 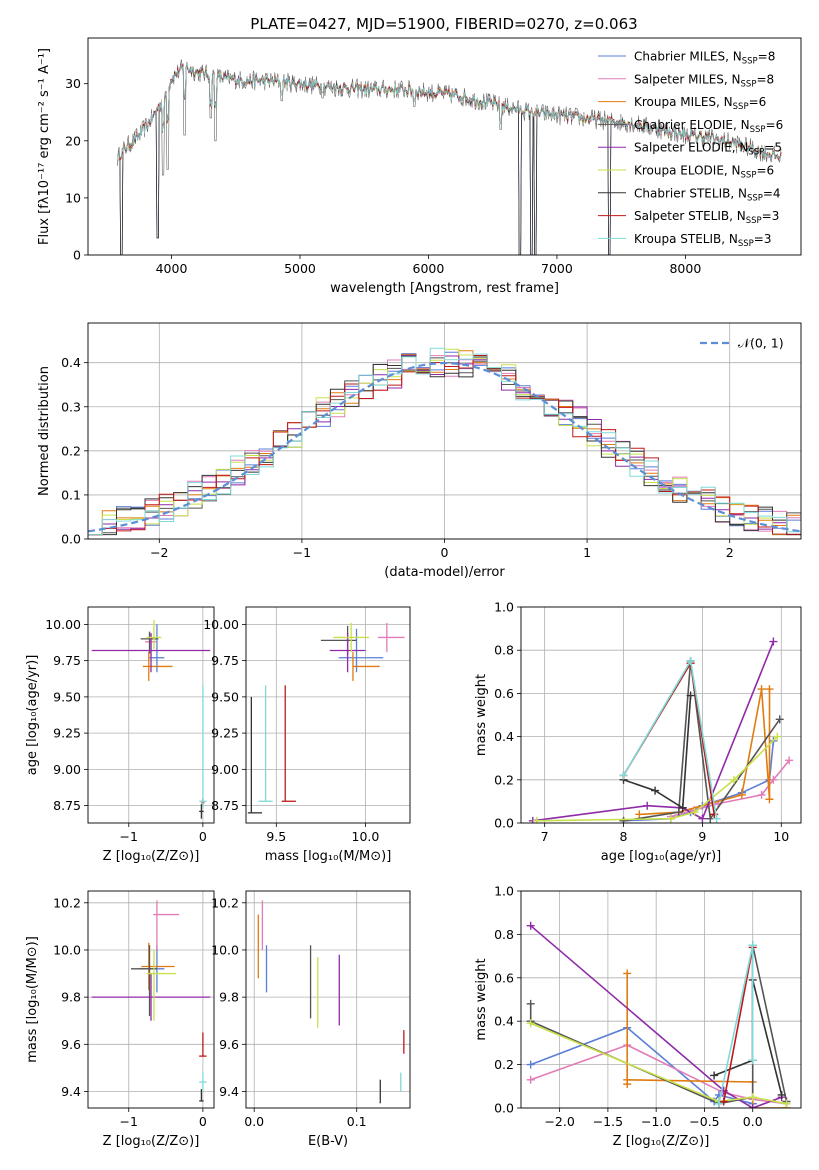 What do you see at coordinates (545, 836) in the screenshot?
I see `x-tick-label: 7` at bounding box center [545, 836].